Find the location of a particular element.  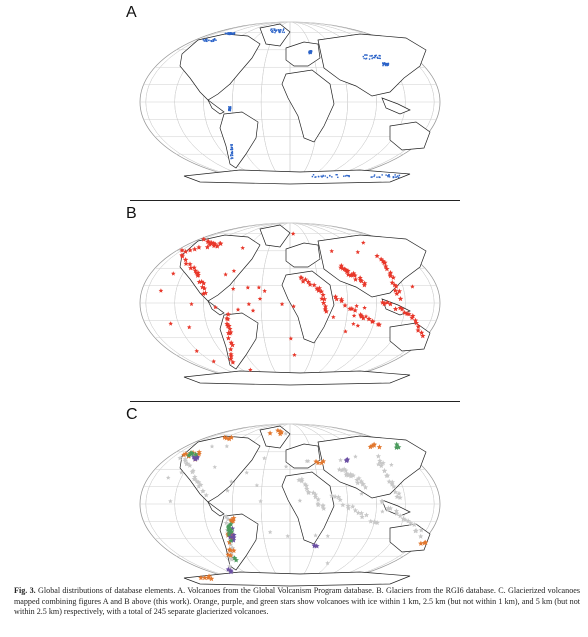

continent-south-america is located at coordinates (239, 140).